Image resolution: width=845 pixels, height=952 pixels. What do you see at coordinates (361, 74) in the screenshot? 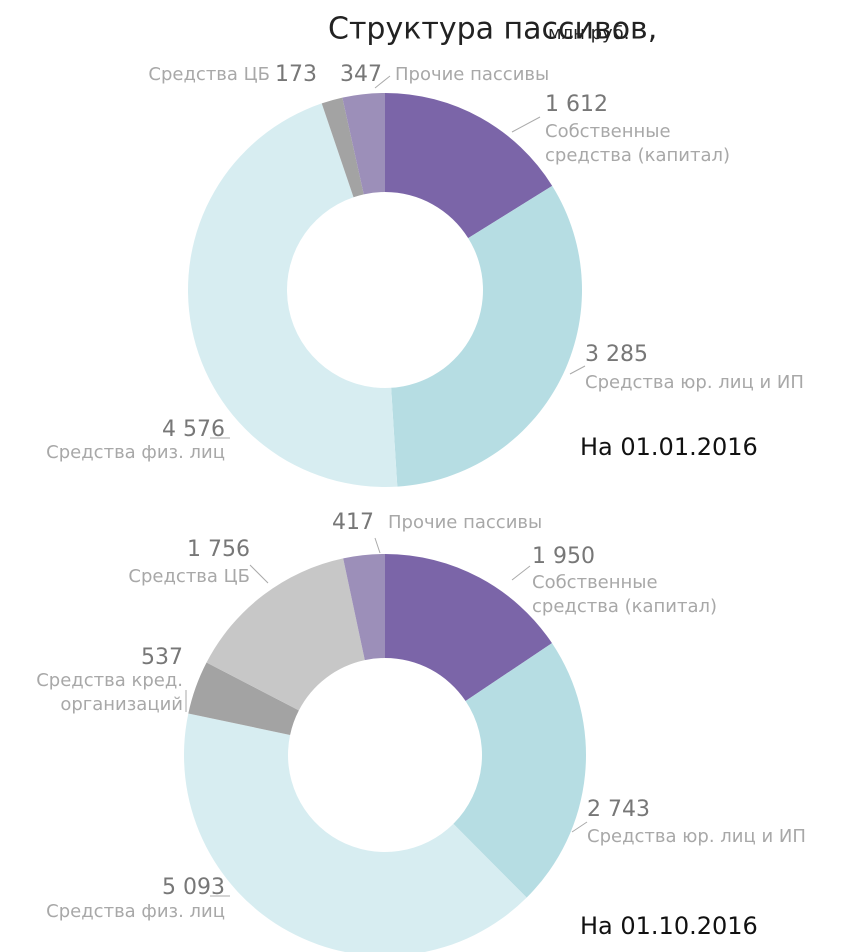
I see `value-label: 347` at bounding box center [361, 74].